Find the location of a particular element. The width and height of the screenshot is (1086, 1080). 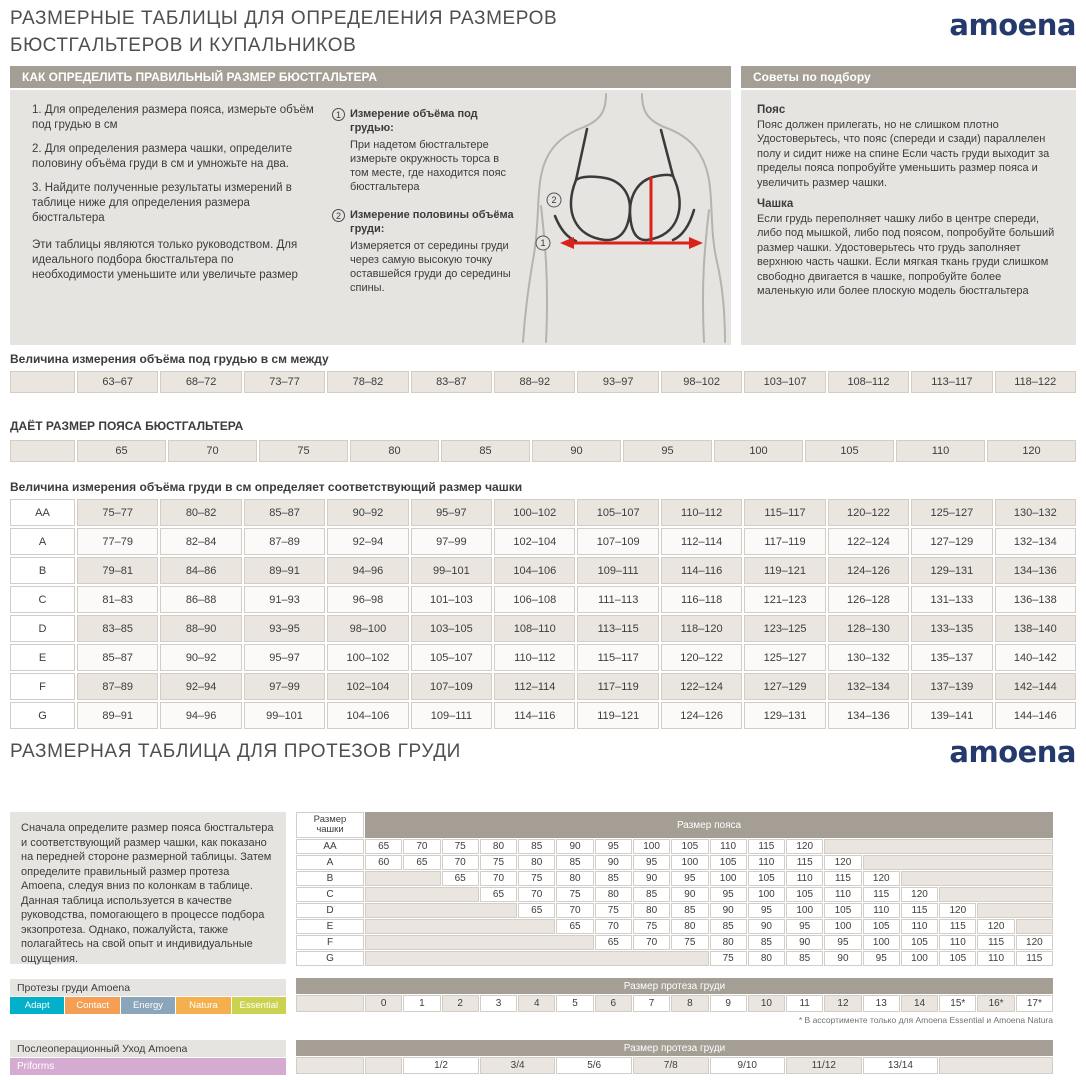

cup-range-cell: 77–79 is located at coordinates (118, 541).